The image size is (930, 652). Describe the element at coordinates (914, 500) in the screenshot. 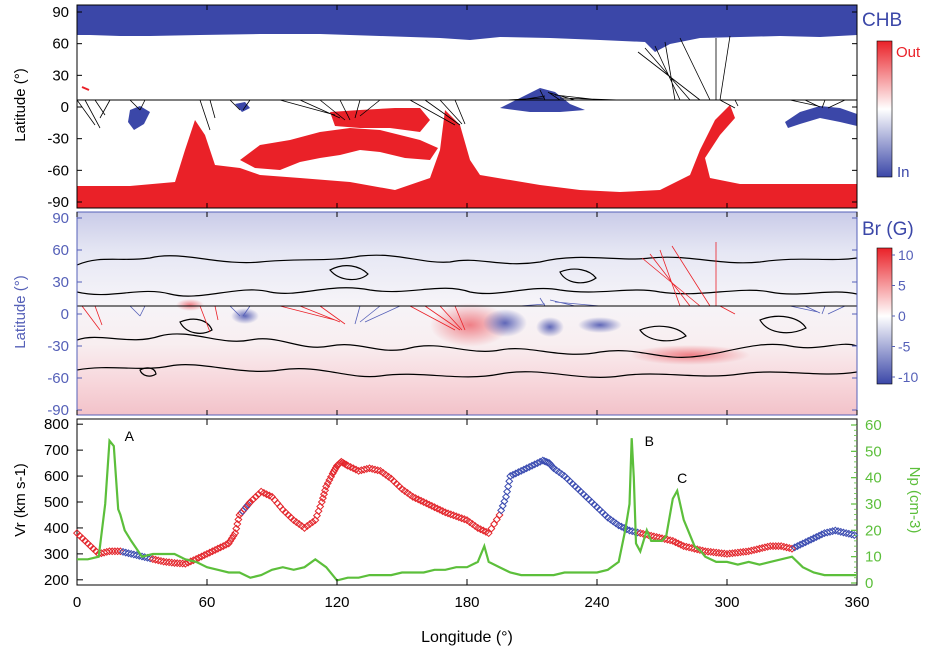

I see `panel3-ylabel-right: Np (cm-3)` at that location.